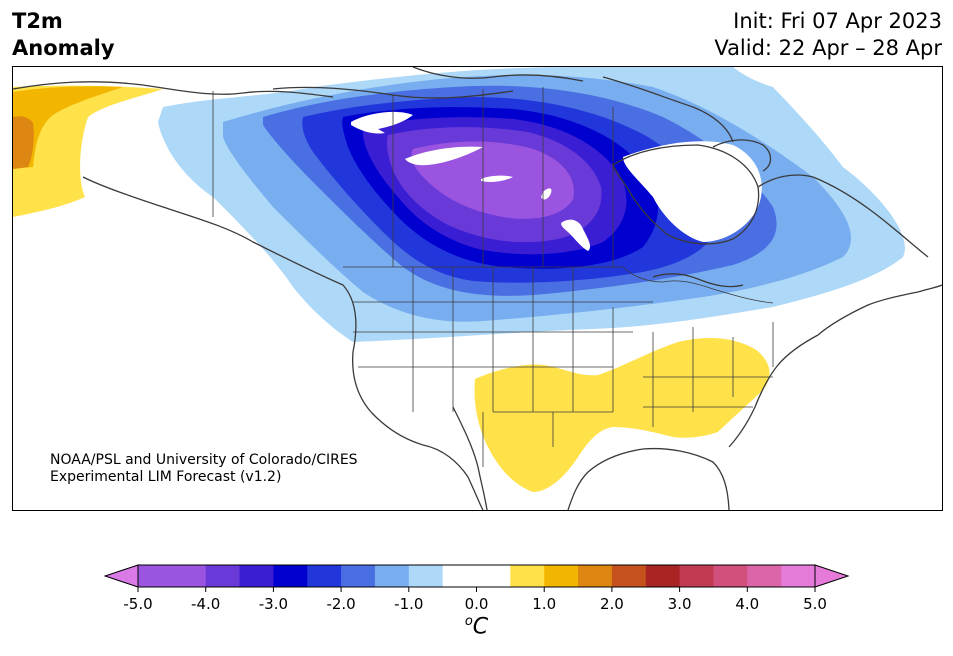 The height and width of the screenshot is (656, 953). I want to click on lake-reindeer, so click(546, 194).